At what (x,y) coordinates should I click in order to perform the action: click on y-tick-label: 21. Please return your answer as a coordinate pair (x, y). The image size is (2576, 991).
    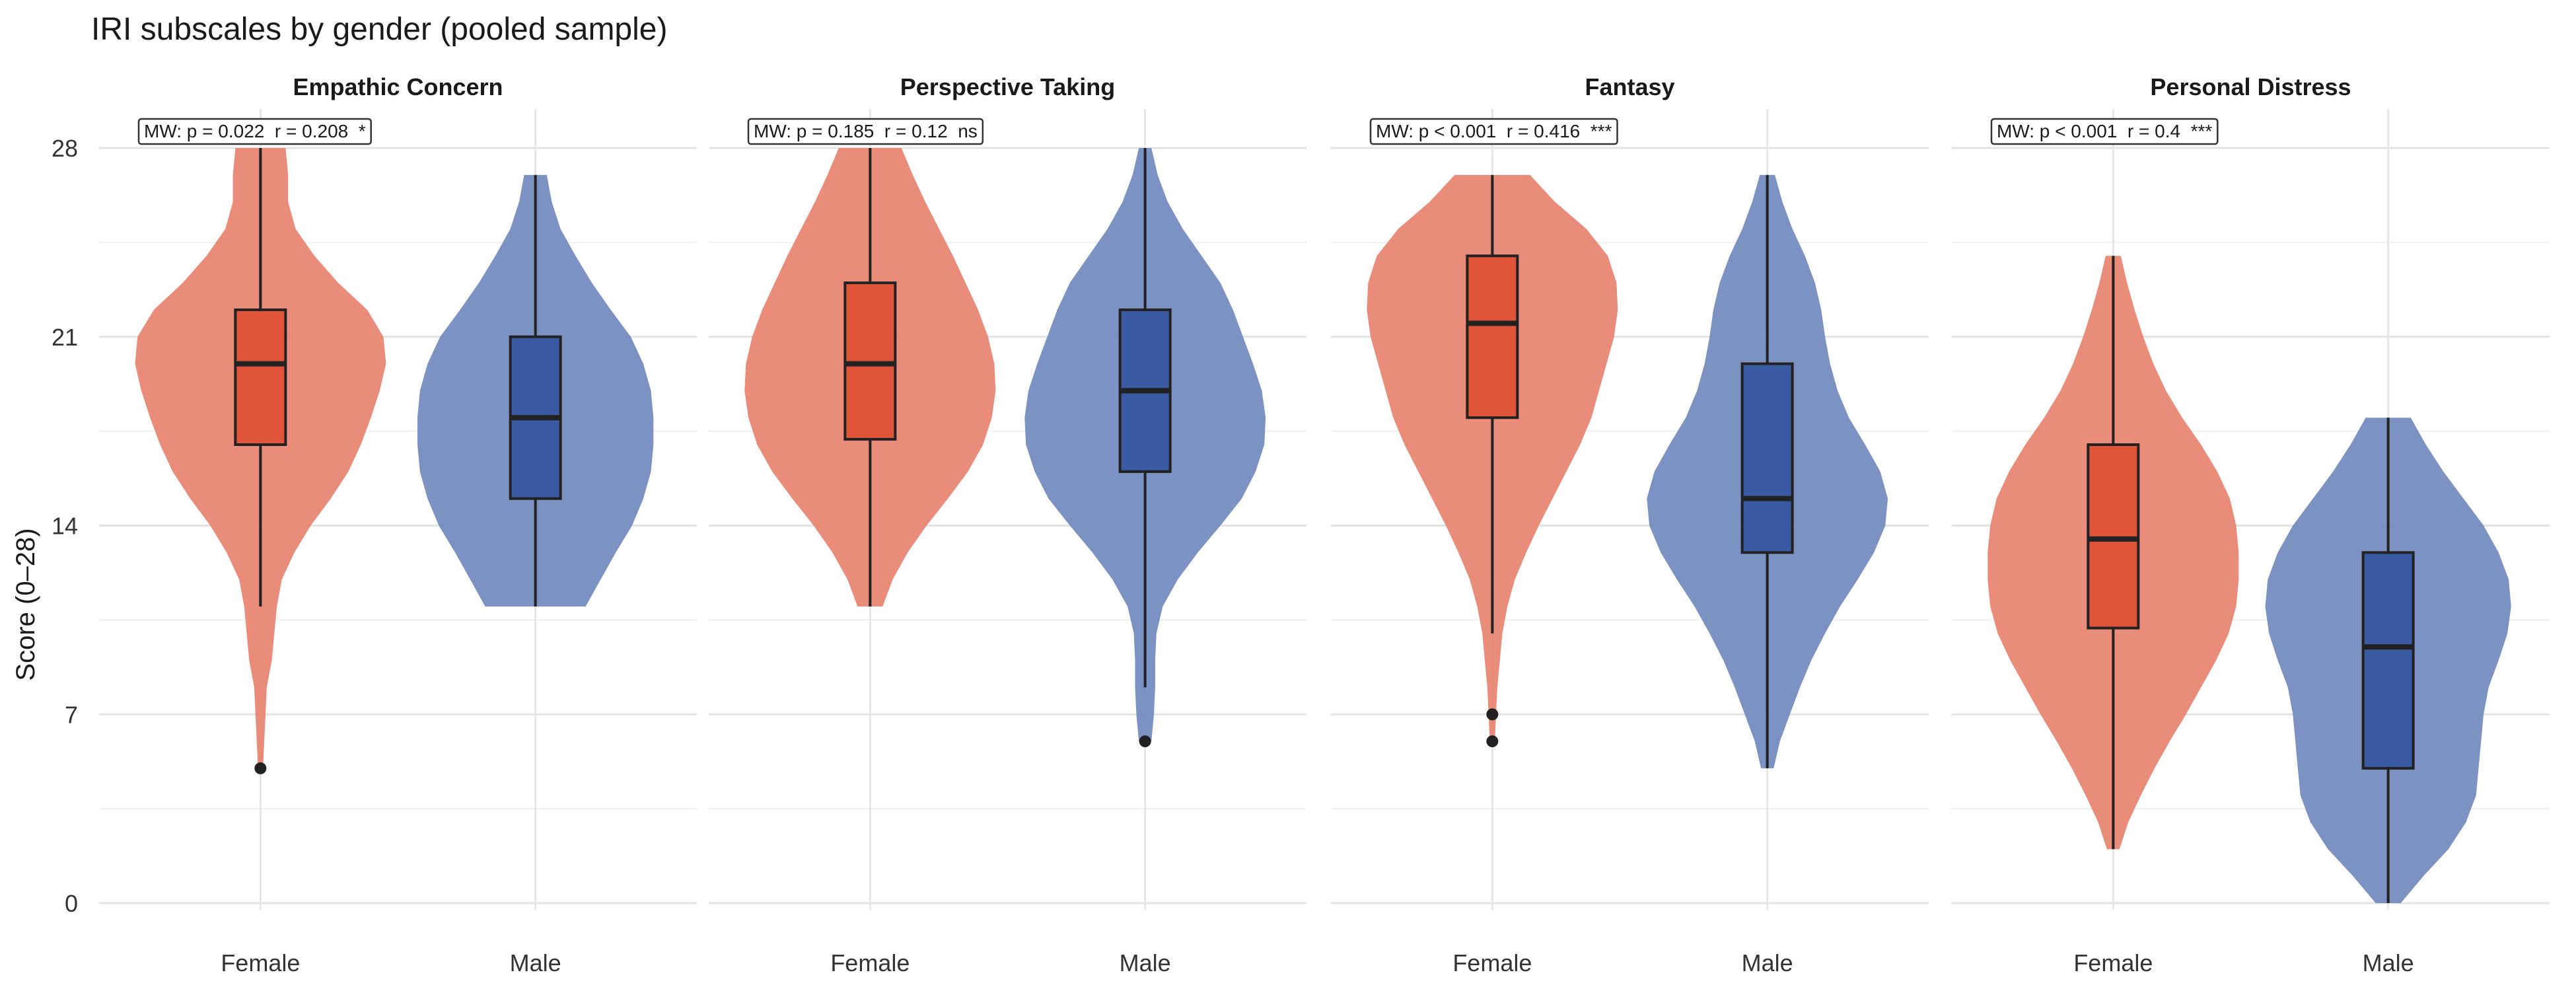
    Looking at the image, I should click on (65, 337).